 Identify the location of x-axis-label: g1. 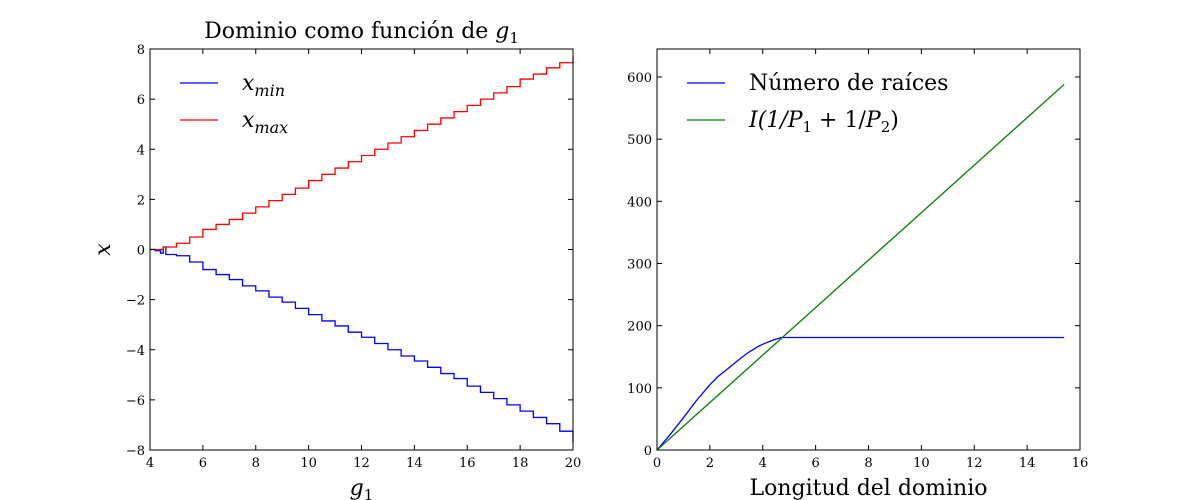
(362, 488).